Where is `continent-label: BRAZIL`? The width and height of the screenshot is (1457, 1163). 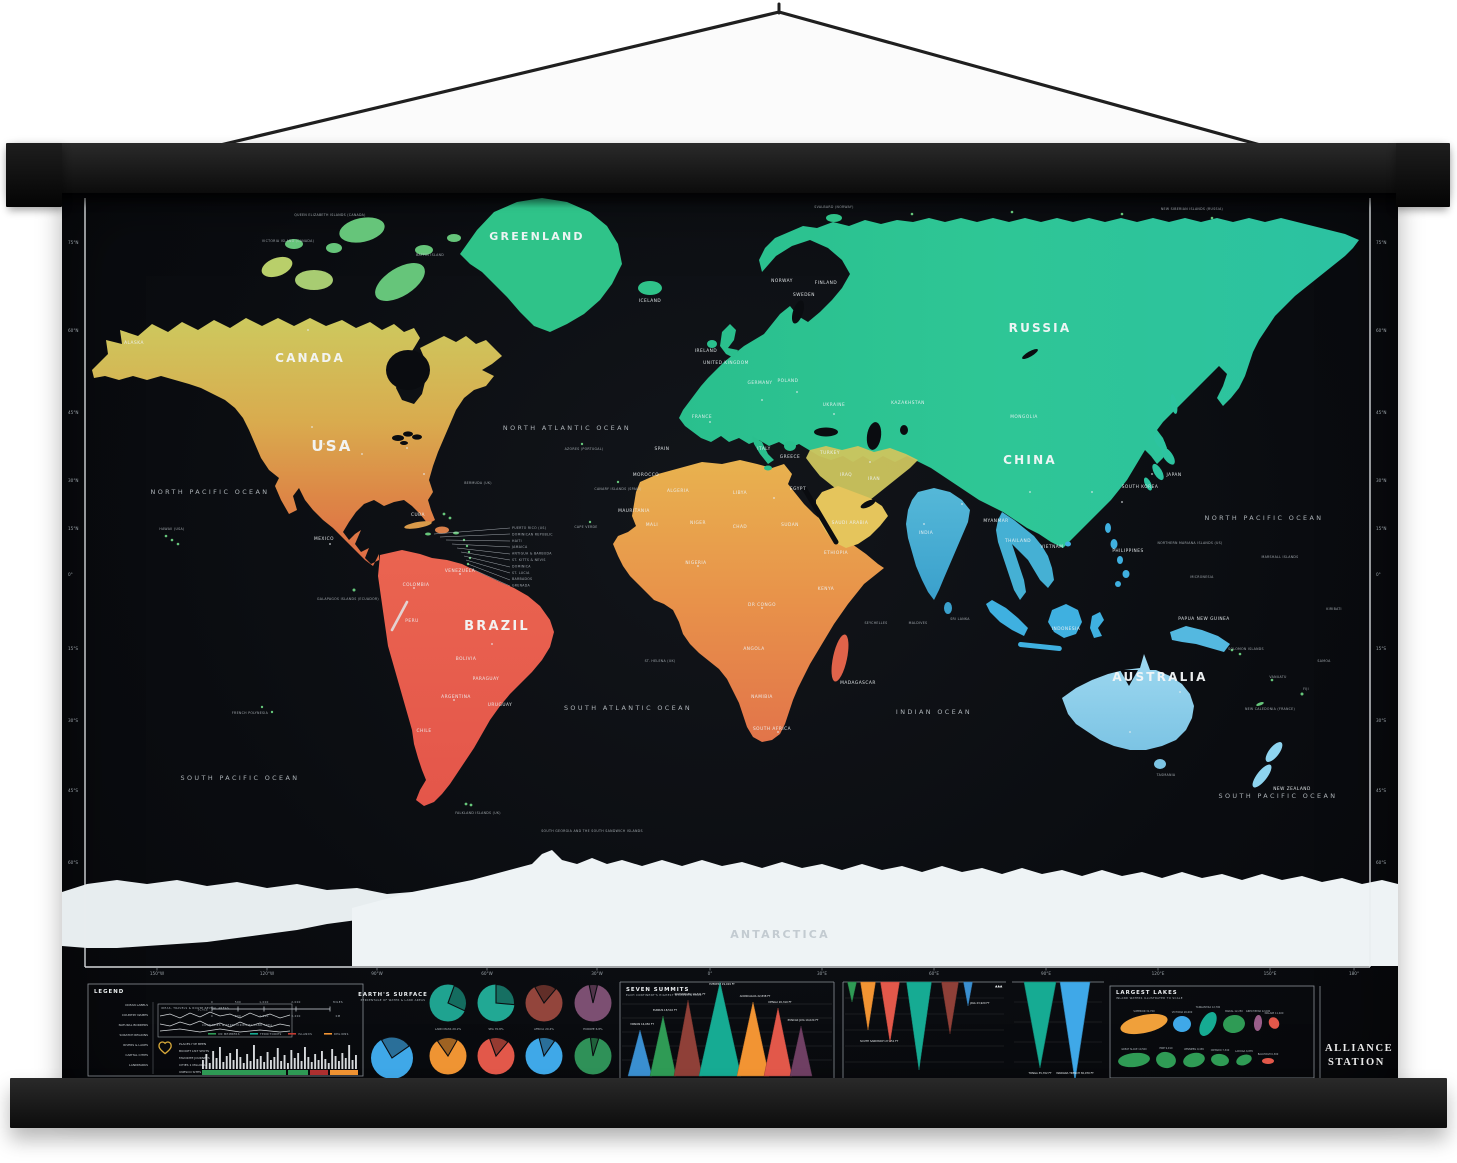 continent-label: BRAZIL is located at coordinates (497, 626).